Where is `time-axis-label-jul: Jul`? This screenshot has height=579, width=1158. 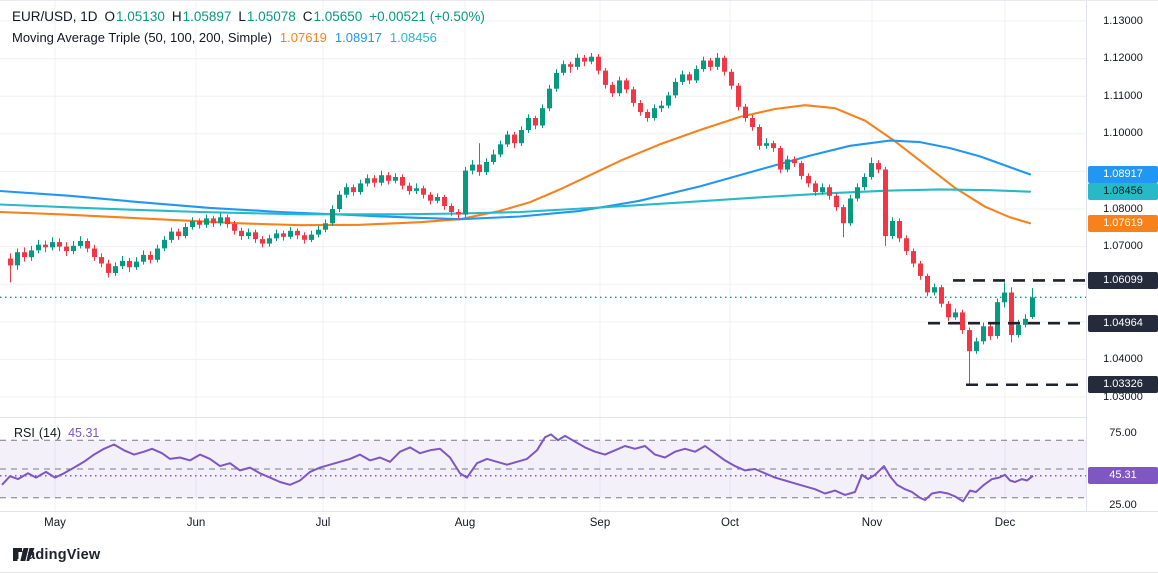
time-axis-label-jul: Jul is located at coordinates (323, 523).